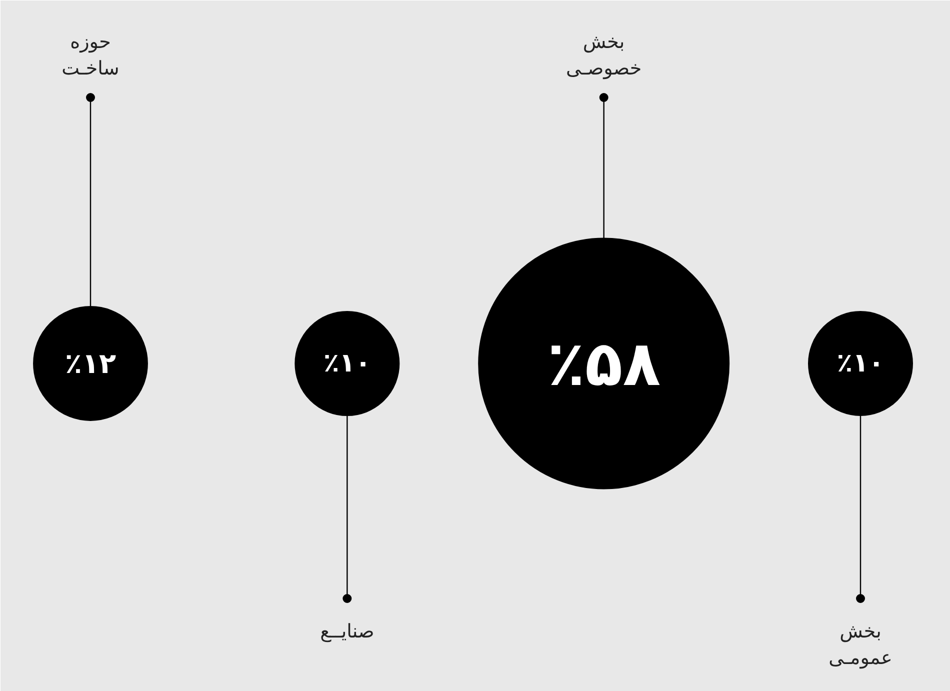 This screenshot has height=691, width=950. I want to click on category-label: بخش عمومـی, so click(860, 644).